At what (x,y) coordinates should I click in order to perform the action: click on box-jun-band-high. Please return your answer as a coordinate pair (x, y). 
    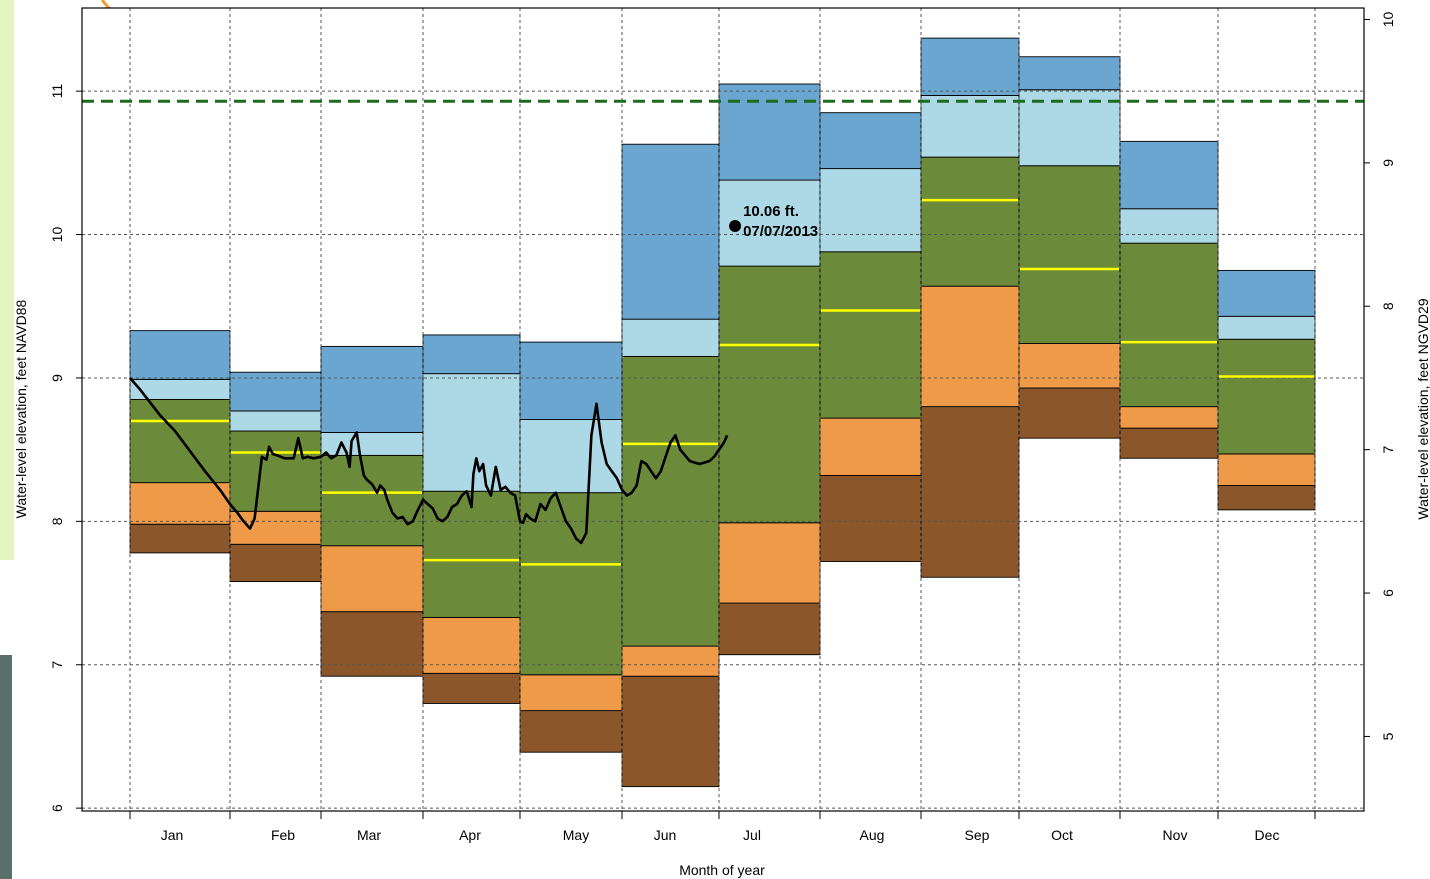
    Looking at the image, I should click on (670, 231).